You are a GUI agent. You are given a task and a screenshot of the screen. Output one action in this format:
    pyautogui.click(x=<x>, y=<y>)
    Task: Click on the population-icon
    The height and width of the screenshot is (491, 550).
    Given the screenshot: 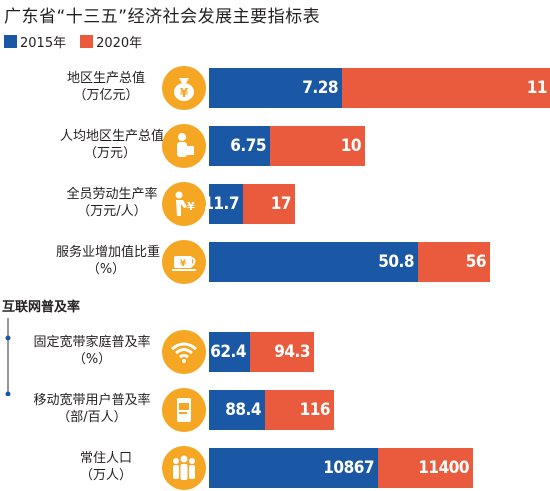 What is the action you would take?
    pyautogui.click(x=184, y=468)
    